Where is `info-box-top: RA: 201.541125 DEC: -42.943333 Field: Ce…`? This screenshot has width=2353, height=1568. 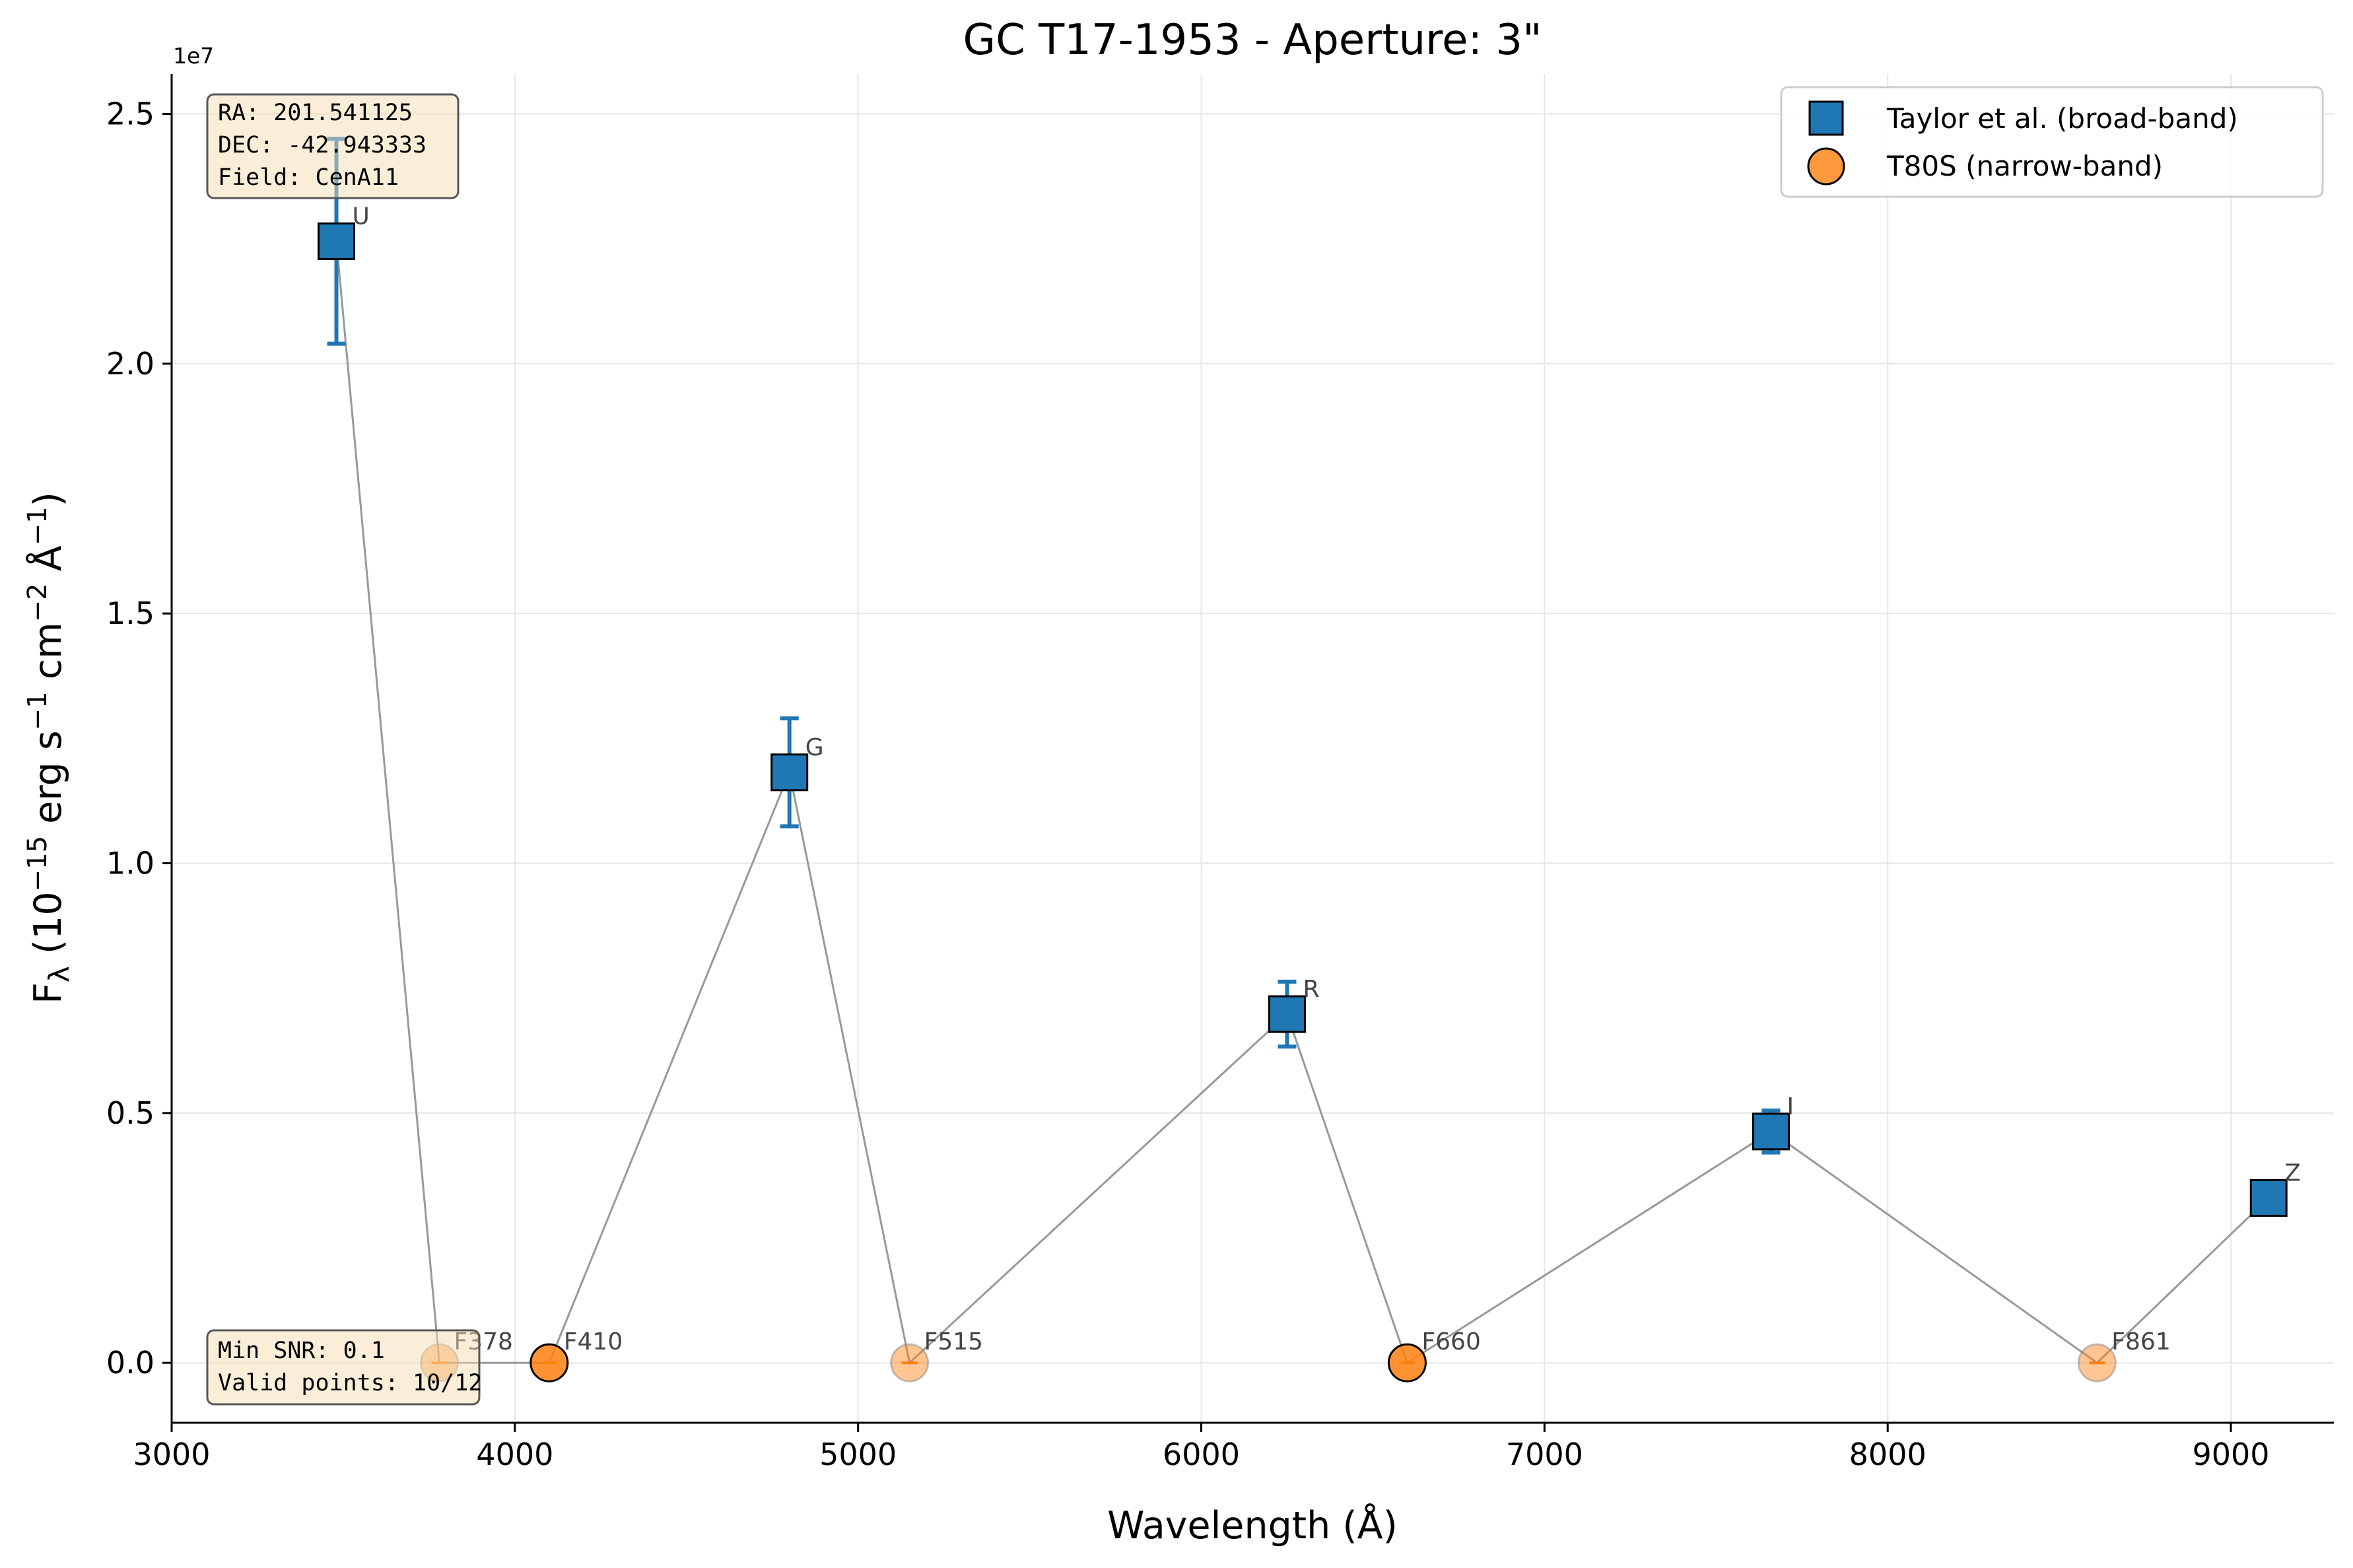 info-box-top: RA: 201.541125 DEC: -42.943333 Field: Ce… is located at coordinates (333, 146).